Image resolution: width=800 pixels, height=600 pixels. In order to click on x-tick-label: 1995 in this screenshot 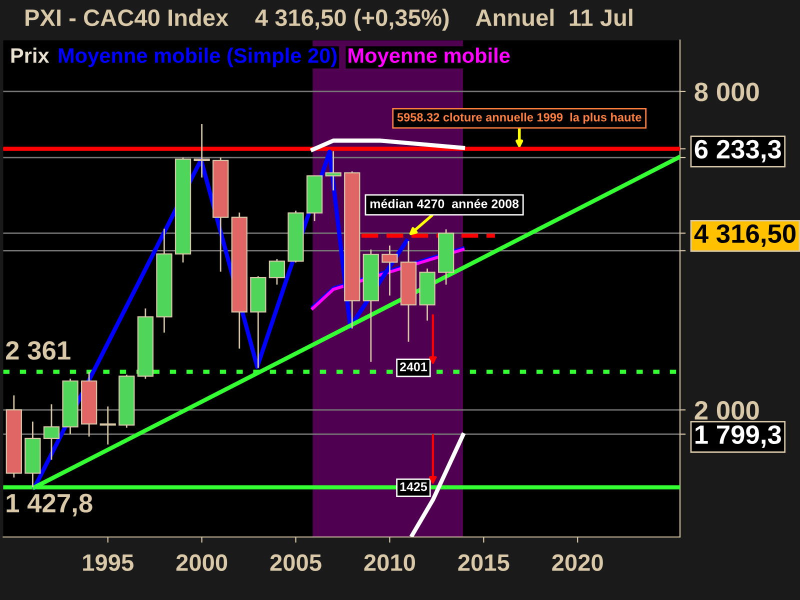, I will do `click(108, 563)`.